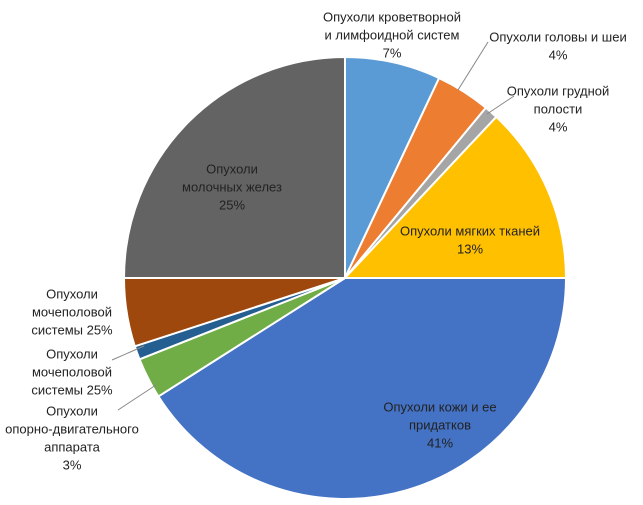 This screenshot has height=505, width=643. I want to click on slice-label: Опухоли головы и шеи, so click(557, 36).